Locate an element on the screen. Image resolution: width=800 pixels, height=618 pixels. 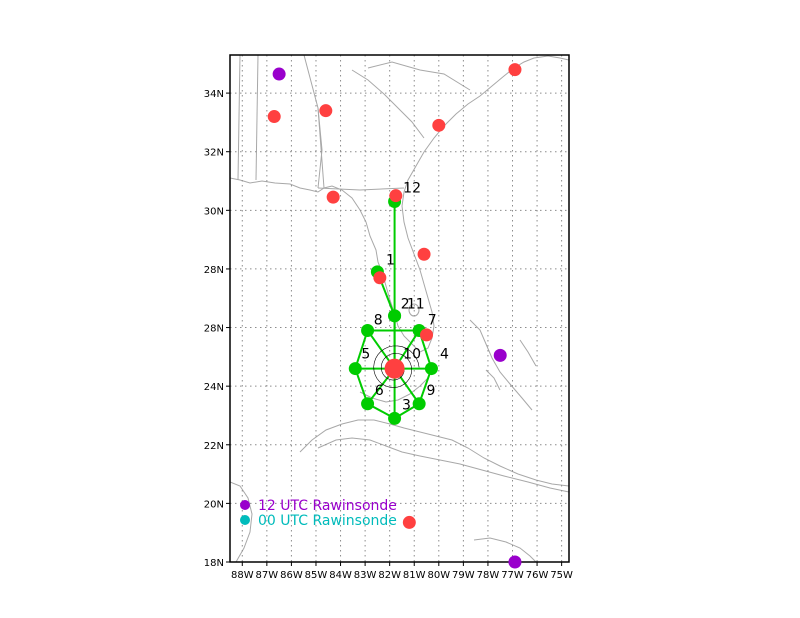
tick-label-lon: 83W is located at coordinates (365, 575).